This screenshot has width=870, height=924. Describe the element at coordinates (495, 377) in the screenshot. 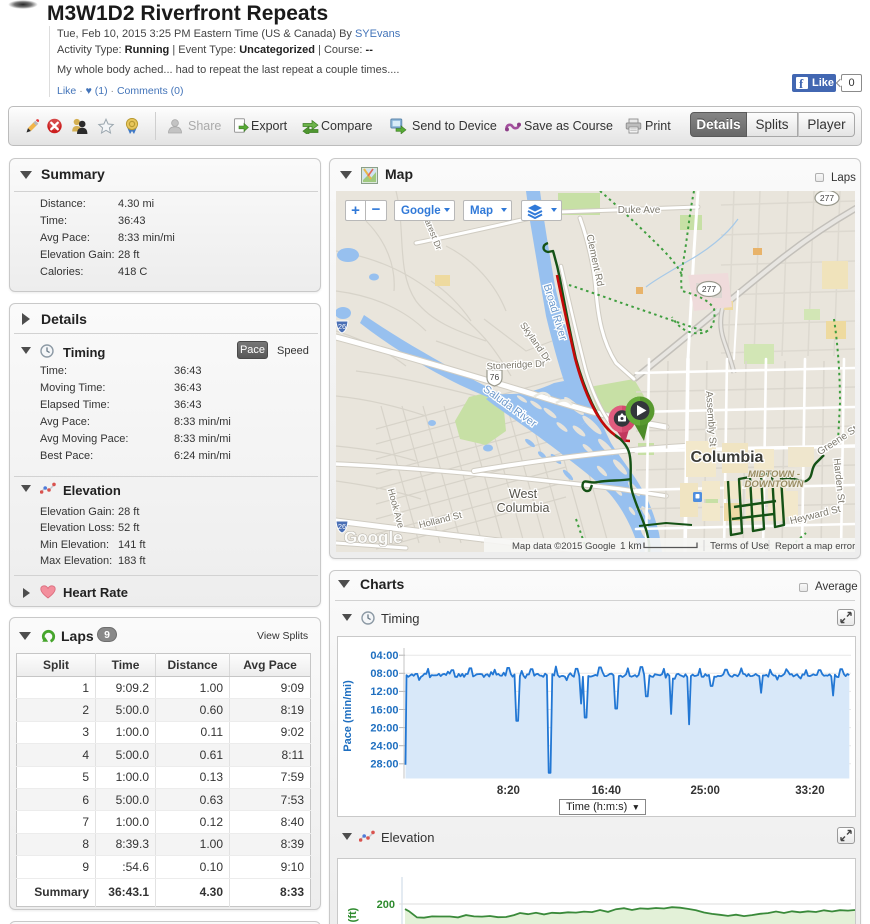

I see `svg-text: 76` at that location.